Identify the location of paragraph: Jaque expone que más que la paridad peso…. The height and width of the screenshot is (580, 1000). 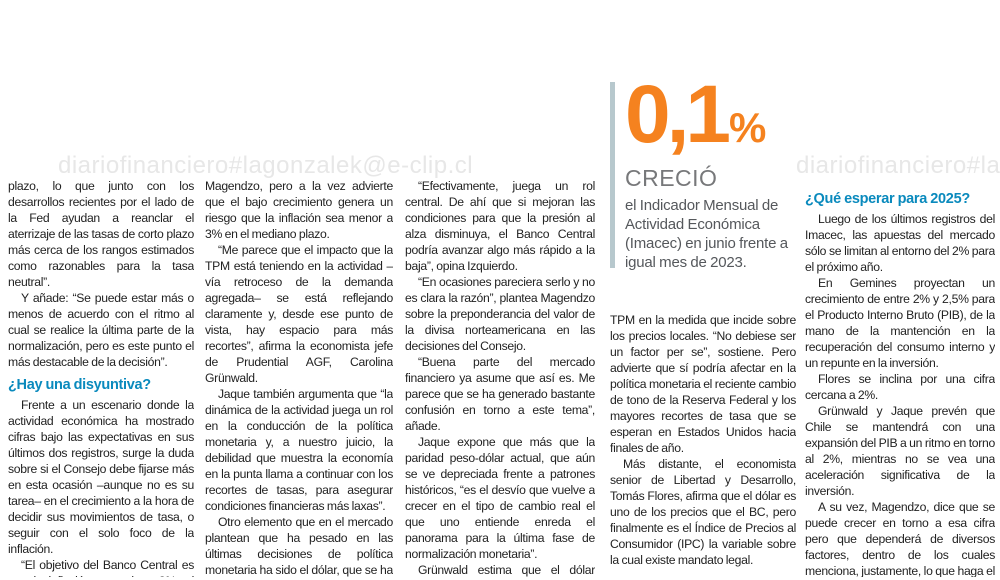
(500, 498).